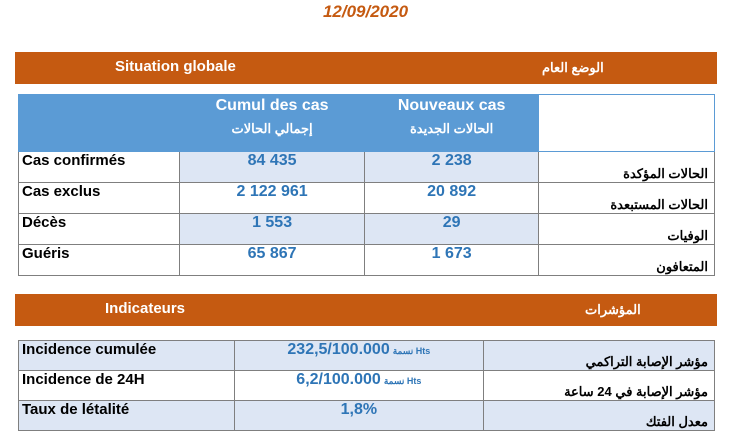 Image resolution: width=731 pixels, height=431 pixels. Describe the element at coordinates (272, 260) in the screenshot. I see `row-cumul-value: 65 867` at that location.